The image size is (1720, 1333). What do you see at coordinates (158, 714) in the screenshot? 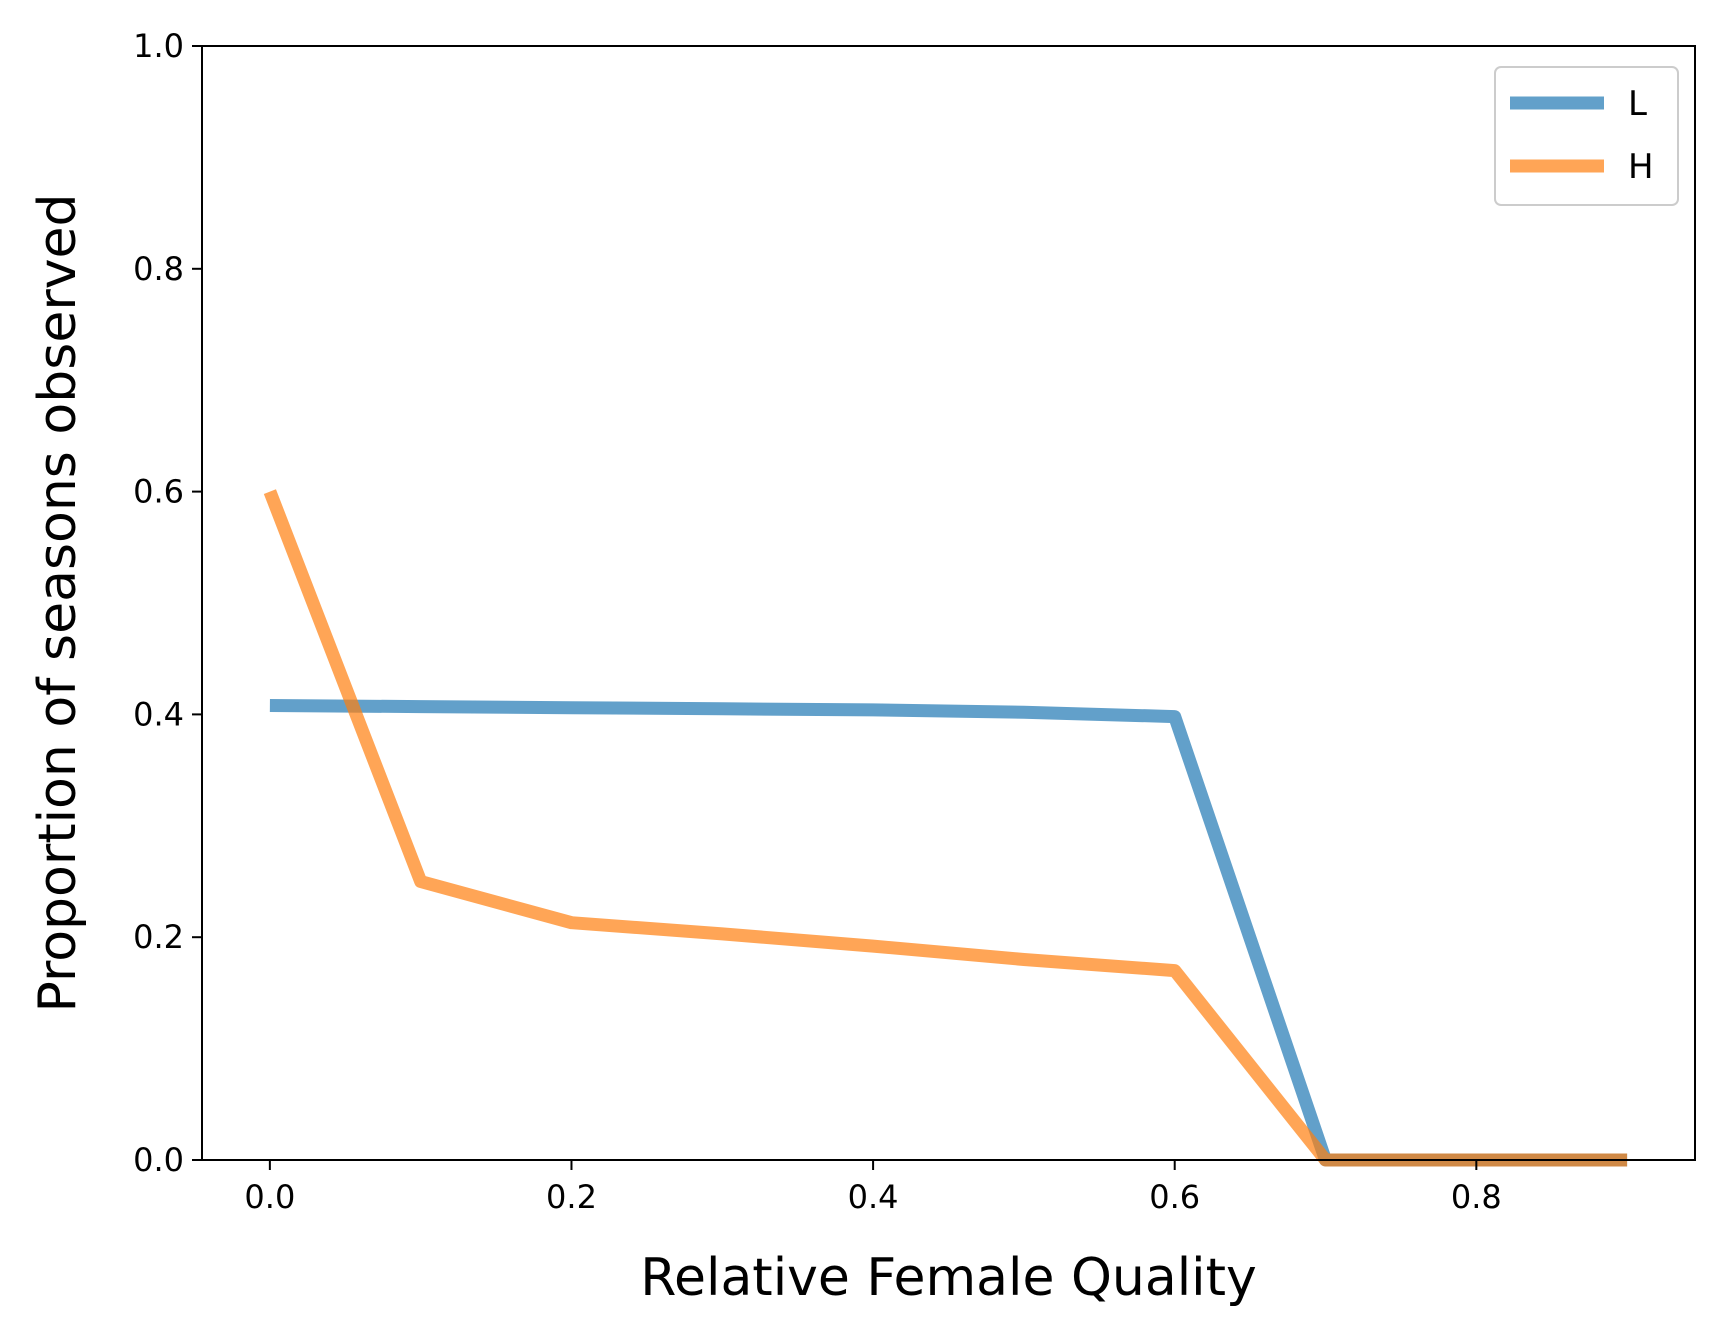
I see `y-tick-label: 0.4` at bounding box center [158, 714].